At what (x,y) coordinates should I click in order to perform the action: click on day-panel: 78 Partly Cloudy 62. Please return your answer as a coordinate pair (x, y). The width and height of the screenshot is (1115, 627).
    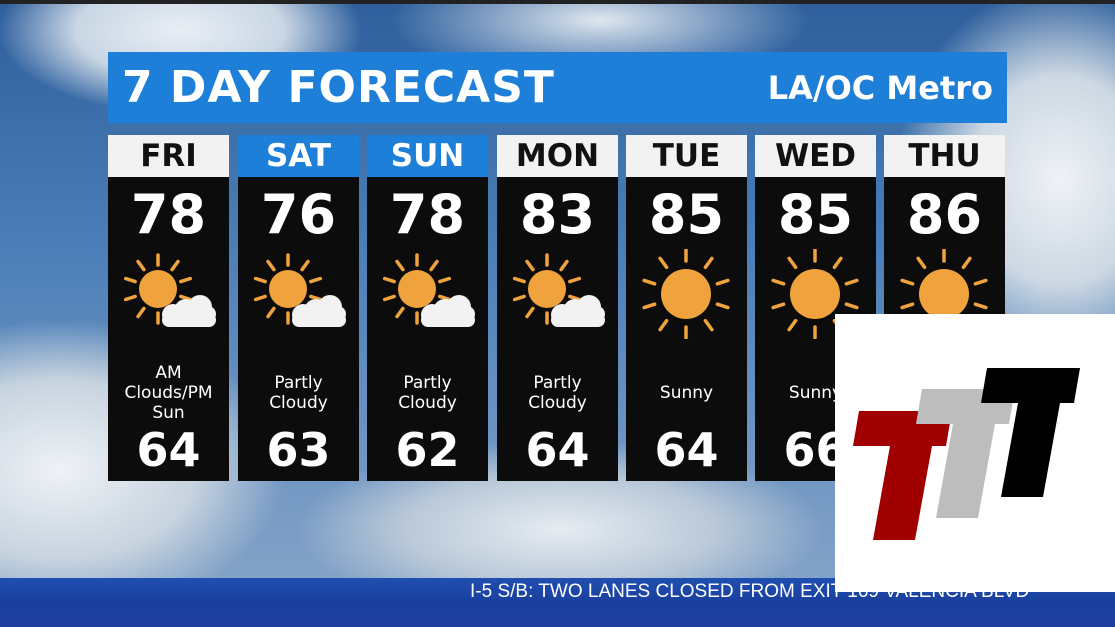
    Looking at the image, I should click on (427, 329).